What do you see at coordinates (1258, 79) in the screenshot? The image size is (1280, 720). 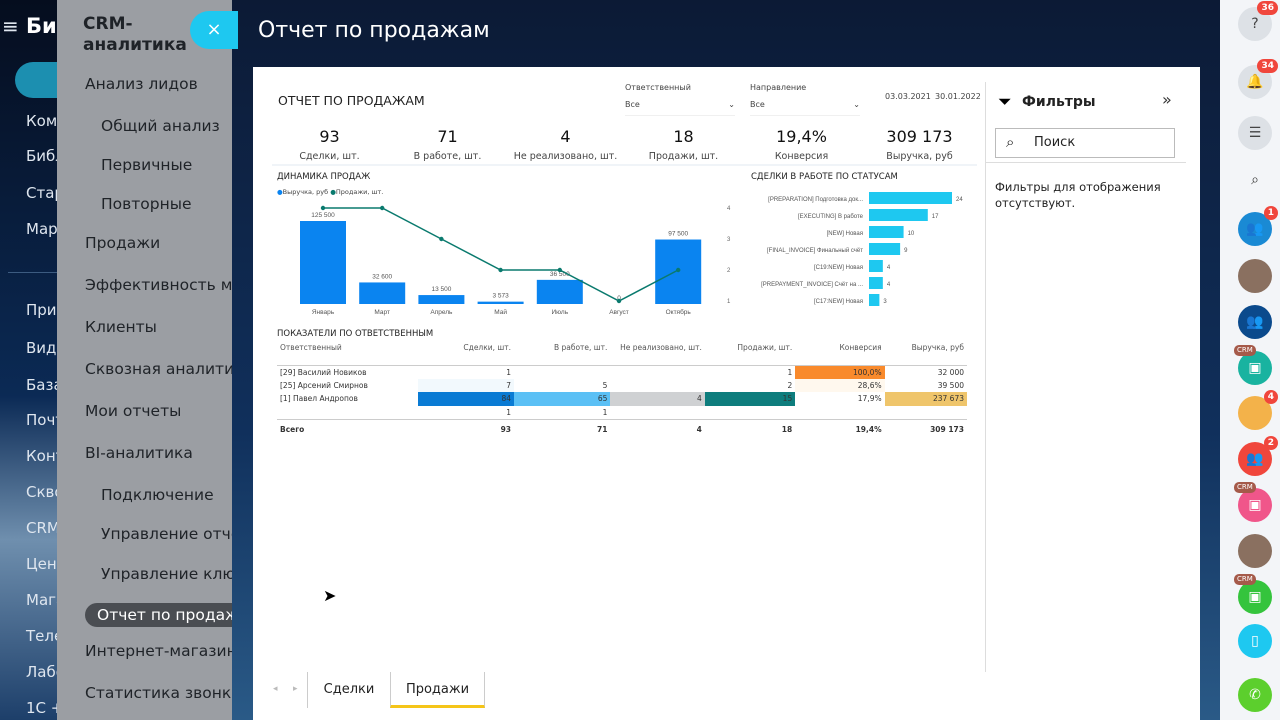 I see `bell-button: 🔔 34` at bounding box center [1258, 79].